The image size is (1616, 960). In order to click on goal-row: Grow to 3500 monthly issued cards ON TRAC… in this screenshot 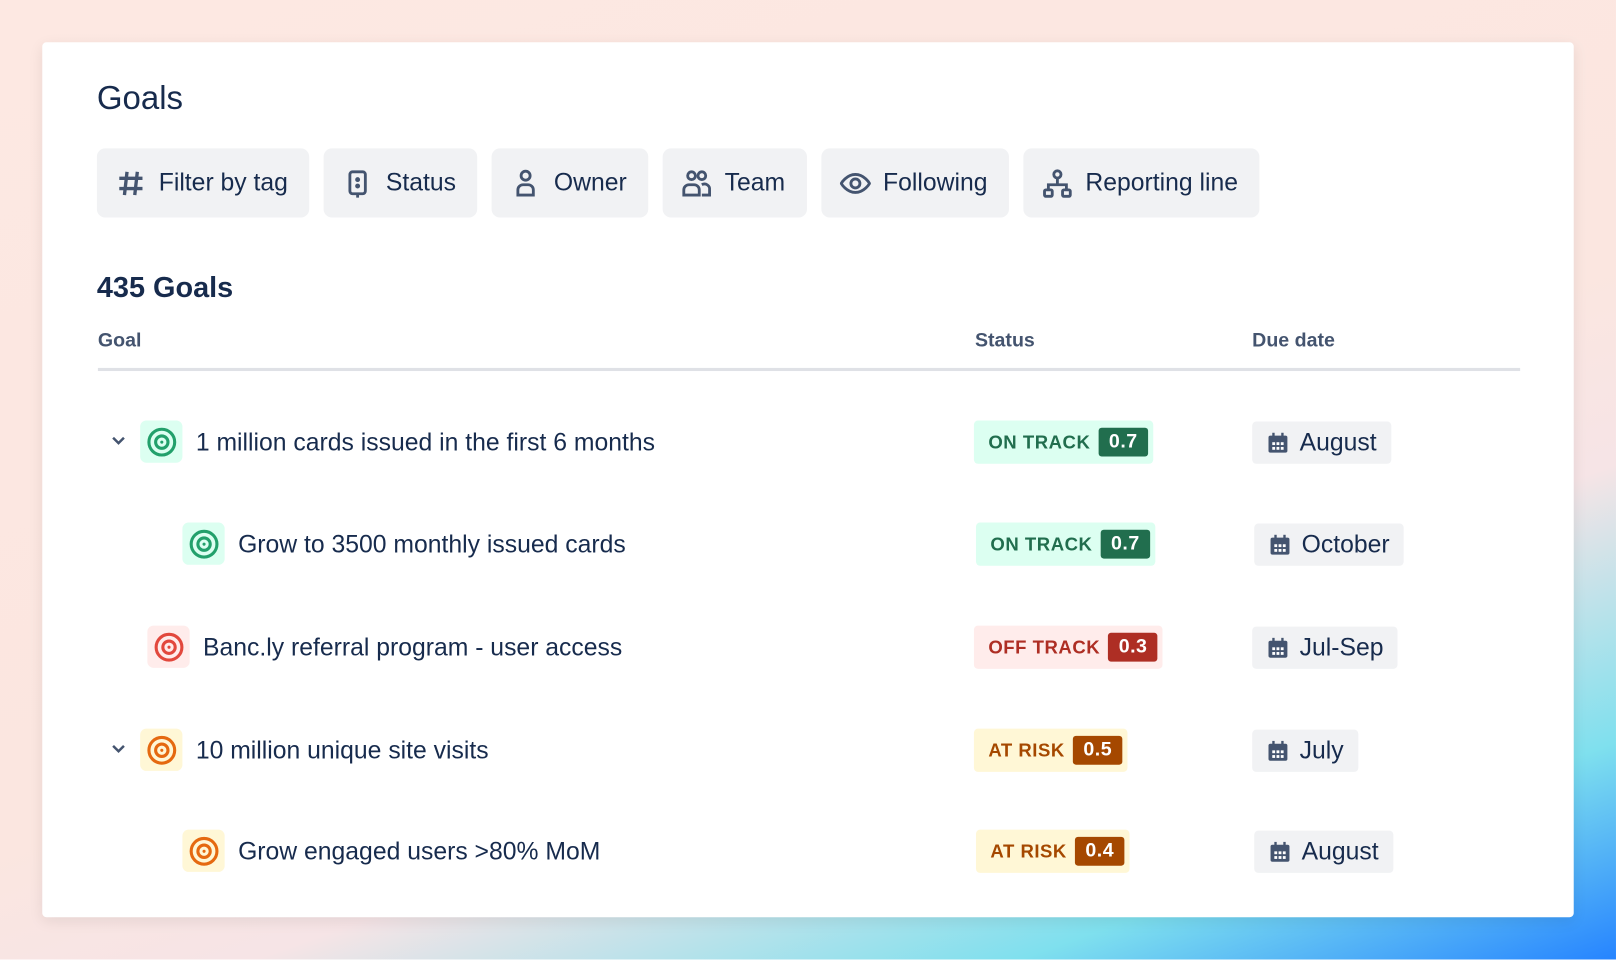, I will do `click(807, 545)`.